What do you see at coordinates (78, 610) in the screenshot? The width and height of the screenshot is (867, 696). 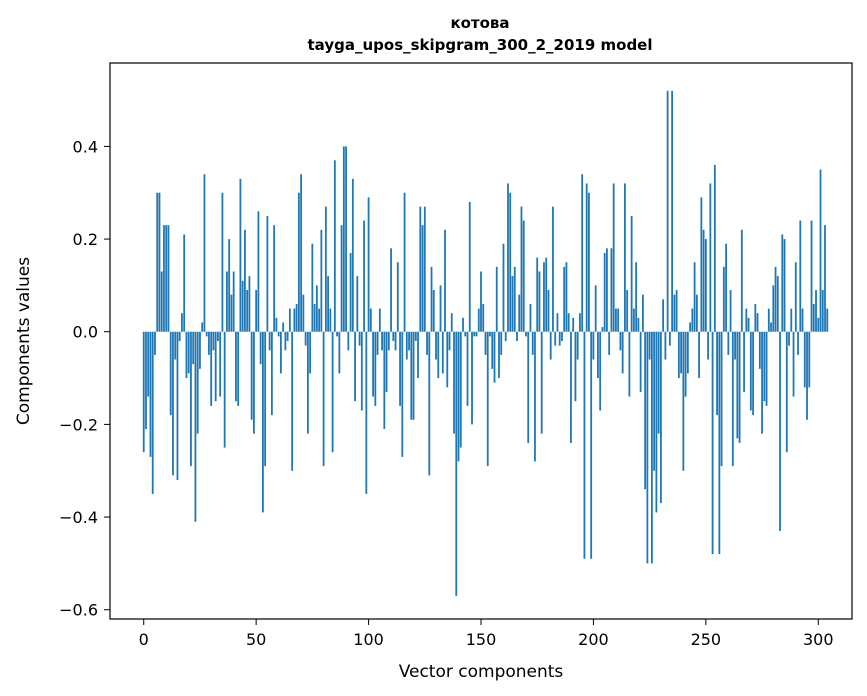 I see `y-tick-label: −0.6` at bounding box center [78, 610].